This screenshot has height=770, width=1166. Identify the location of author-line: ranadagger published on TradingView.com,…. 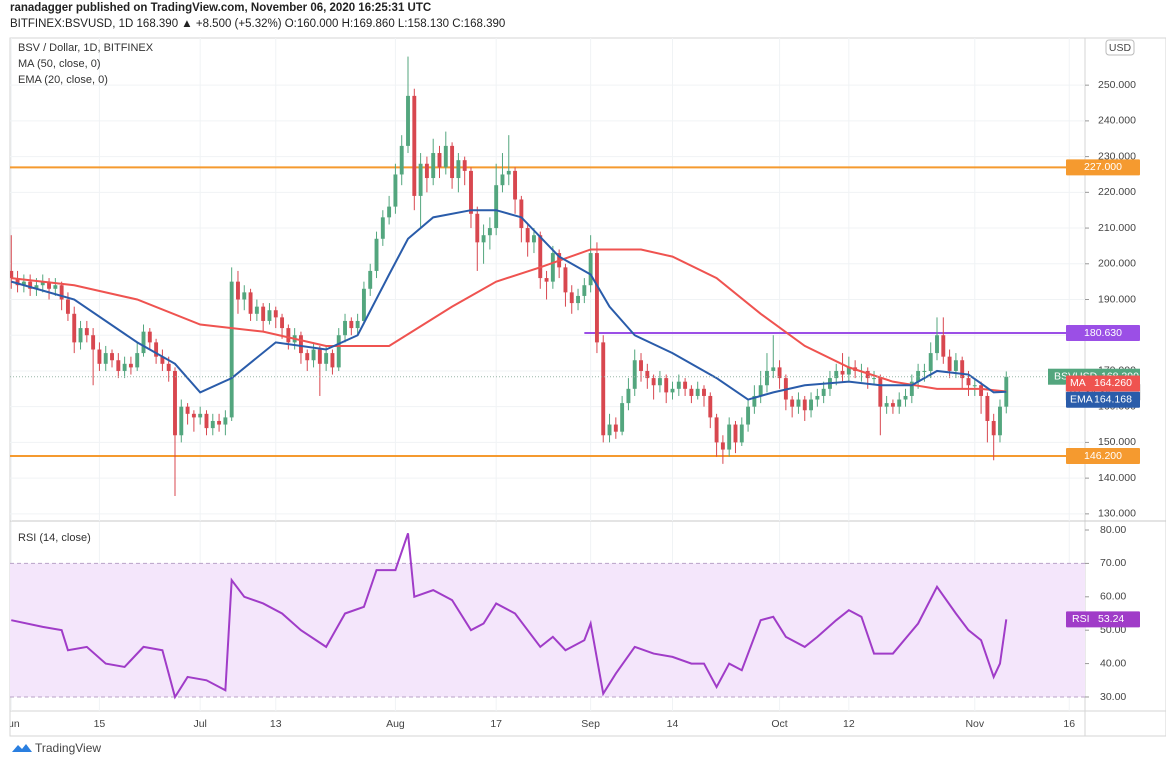
(220, 8).